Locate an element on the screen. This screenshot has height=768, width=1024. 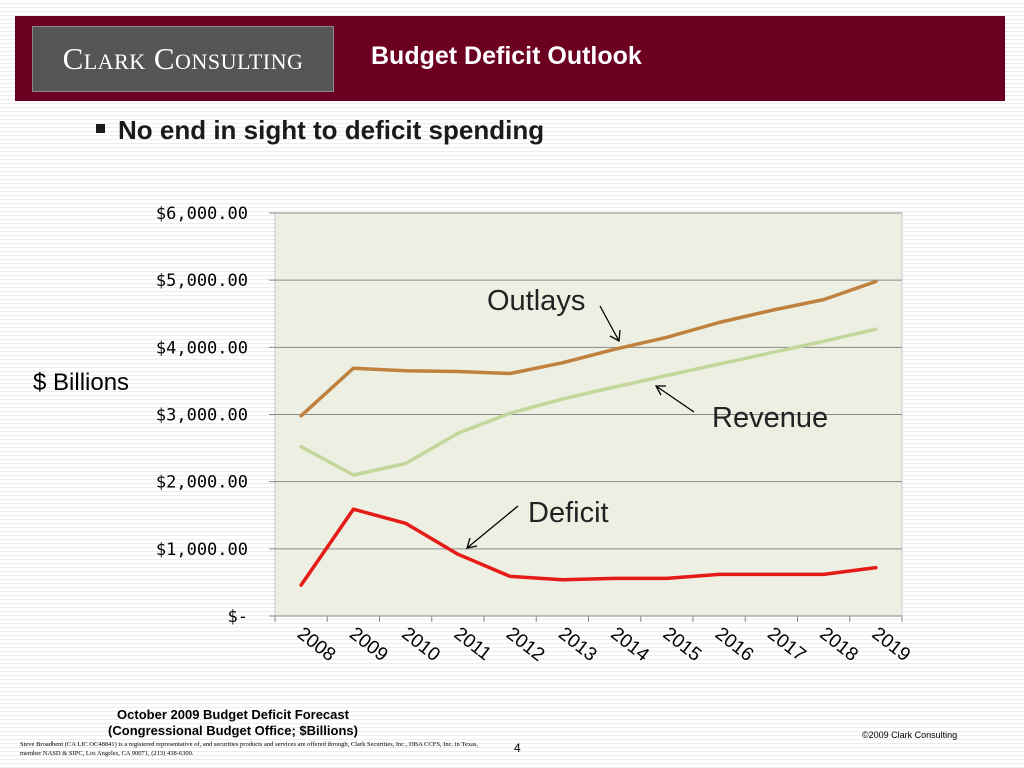
x-tick-label: 2008 is located at coordinates (316, 644).